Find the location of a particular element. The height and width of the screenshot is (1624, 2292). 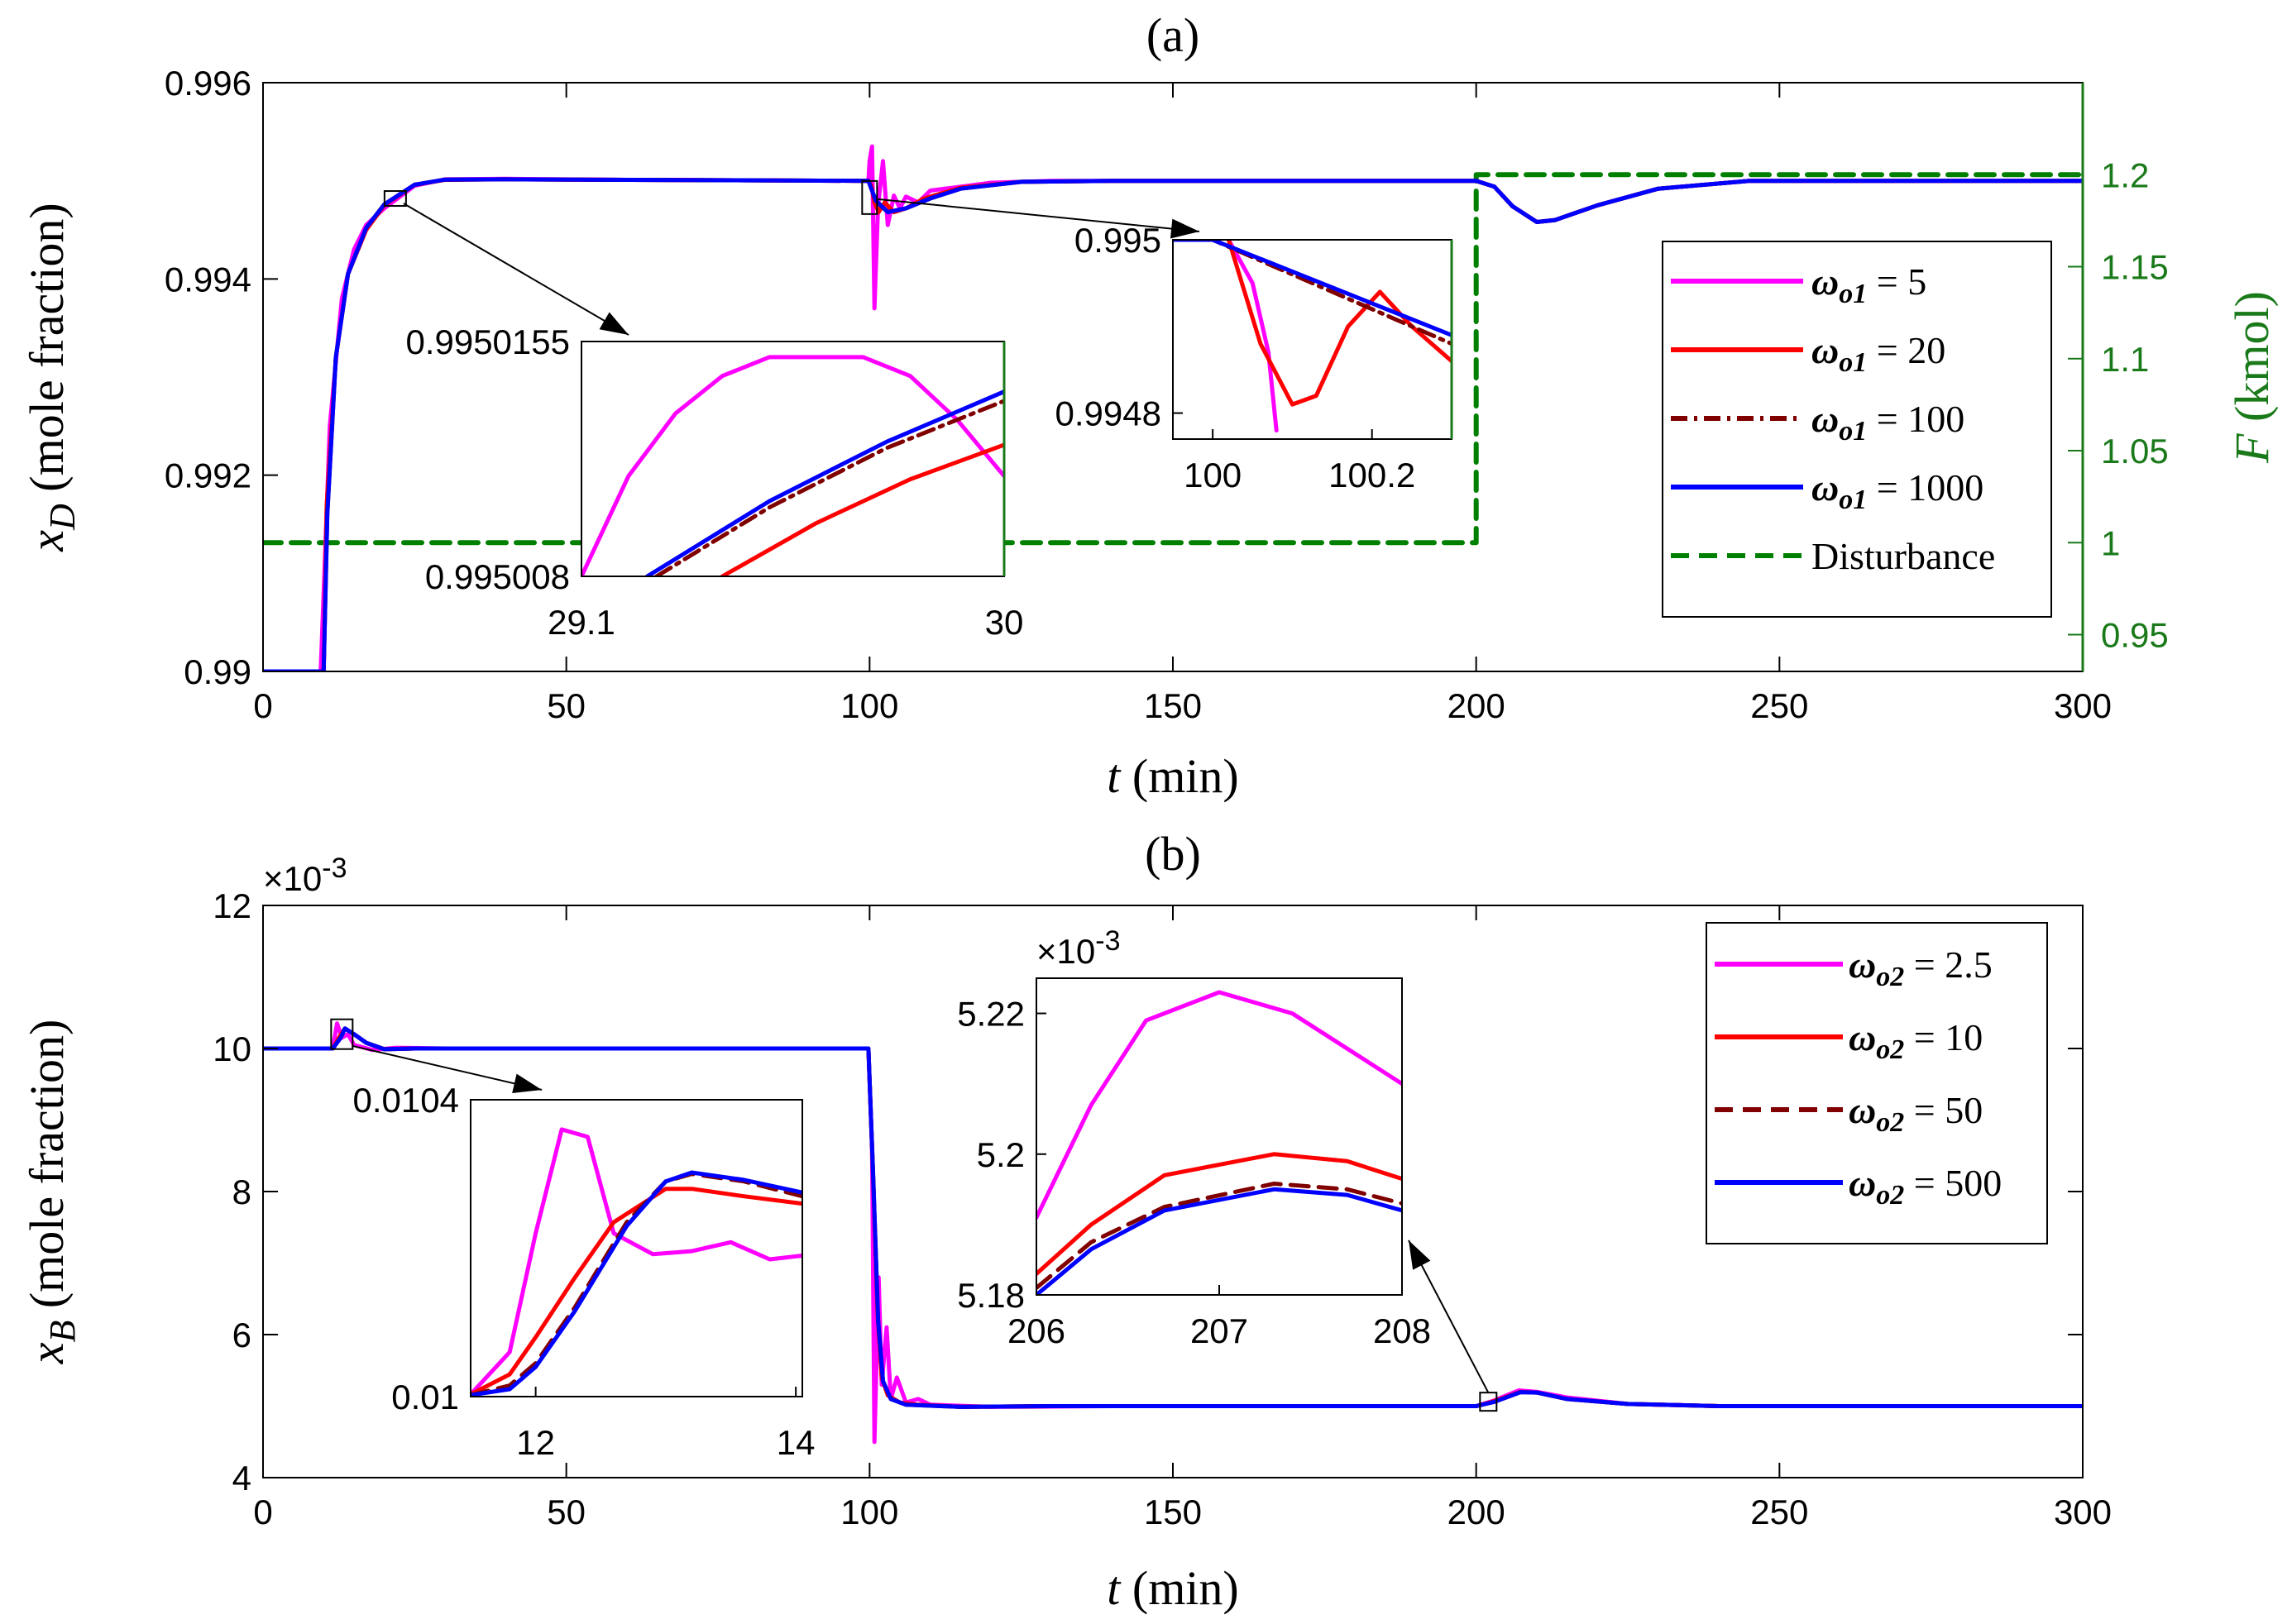

inset-b2-multiplier: ×10⁻³ is located at coordinates (1078, 948).